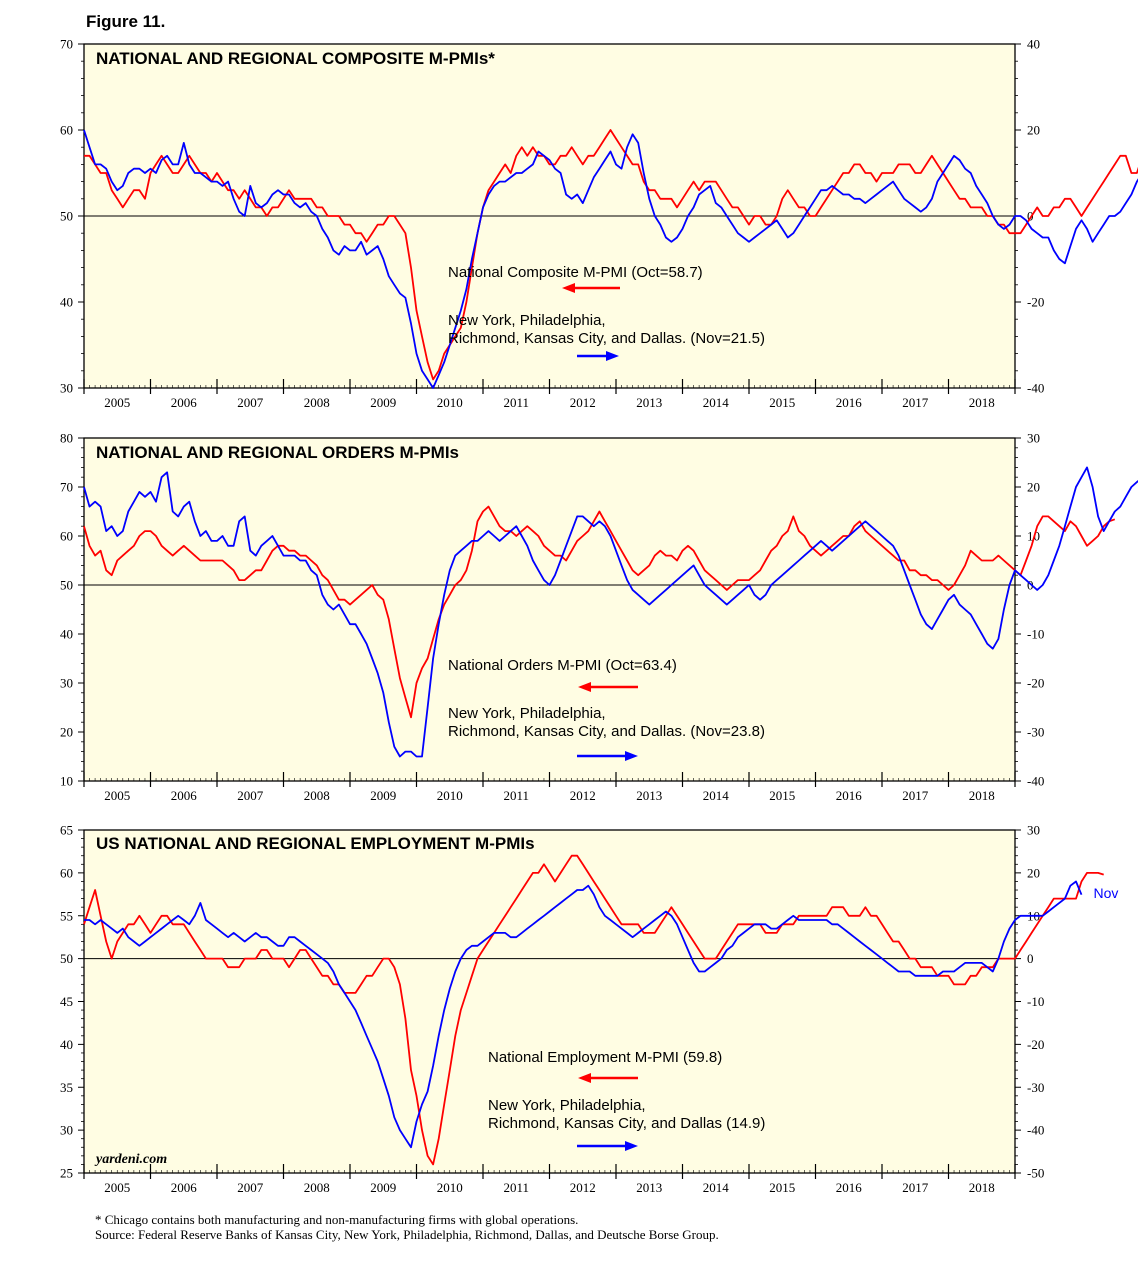  I want to click on left-tick-label: 25, so click(66, 1173).